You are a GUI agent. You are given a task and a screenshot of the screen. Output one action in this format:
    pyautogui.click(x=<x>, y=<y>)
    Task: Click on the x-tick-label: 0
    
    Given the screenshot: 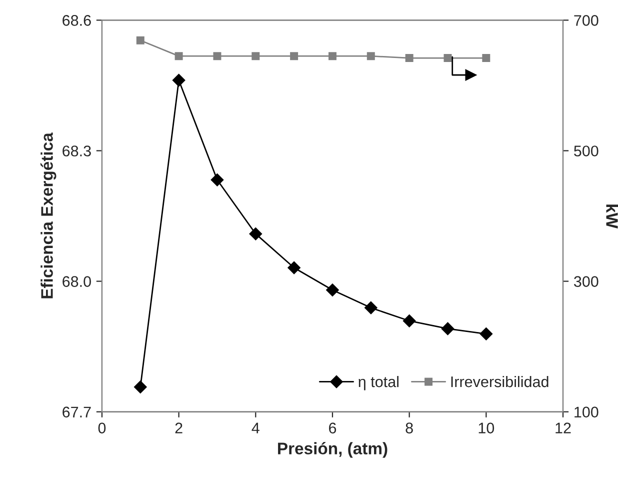 What is the action you would take?
    pyautogui.click(x=102, y=428)
    